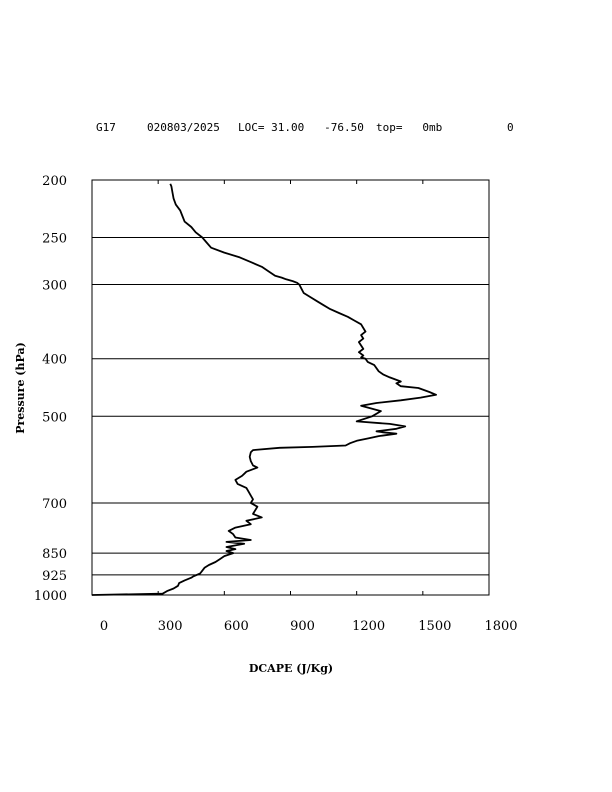 The image size is (612, 792). I want to click on header-station: G17, so click(106, 127).